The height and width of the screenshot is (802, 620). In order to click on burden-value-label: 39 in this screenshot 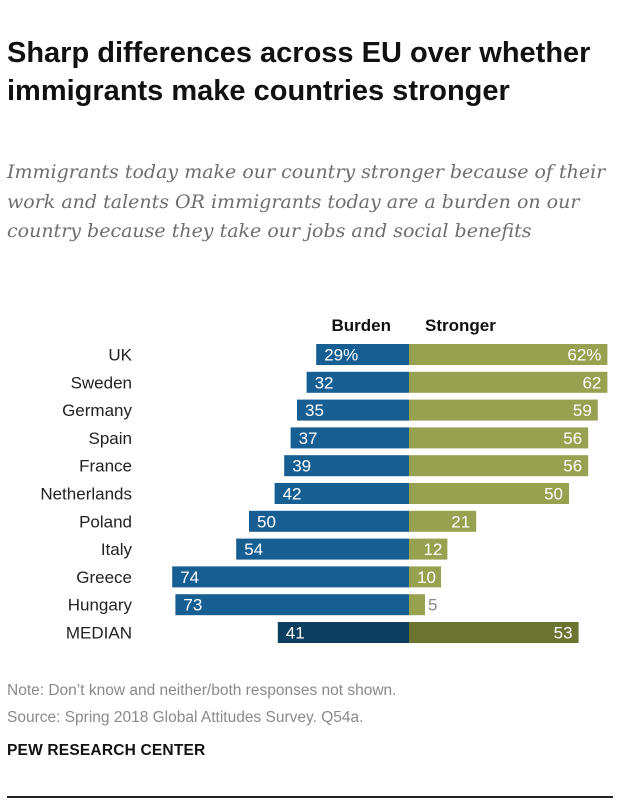, I will do `click(301, 466)`.